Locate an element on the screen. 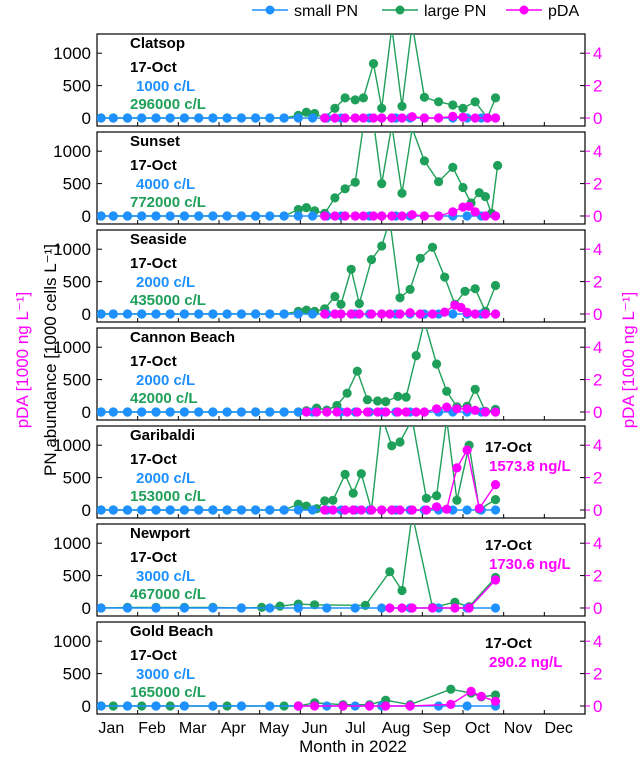  site-name: Newport is located at coordinates (160, 533).